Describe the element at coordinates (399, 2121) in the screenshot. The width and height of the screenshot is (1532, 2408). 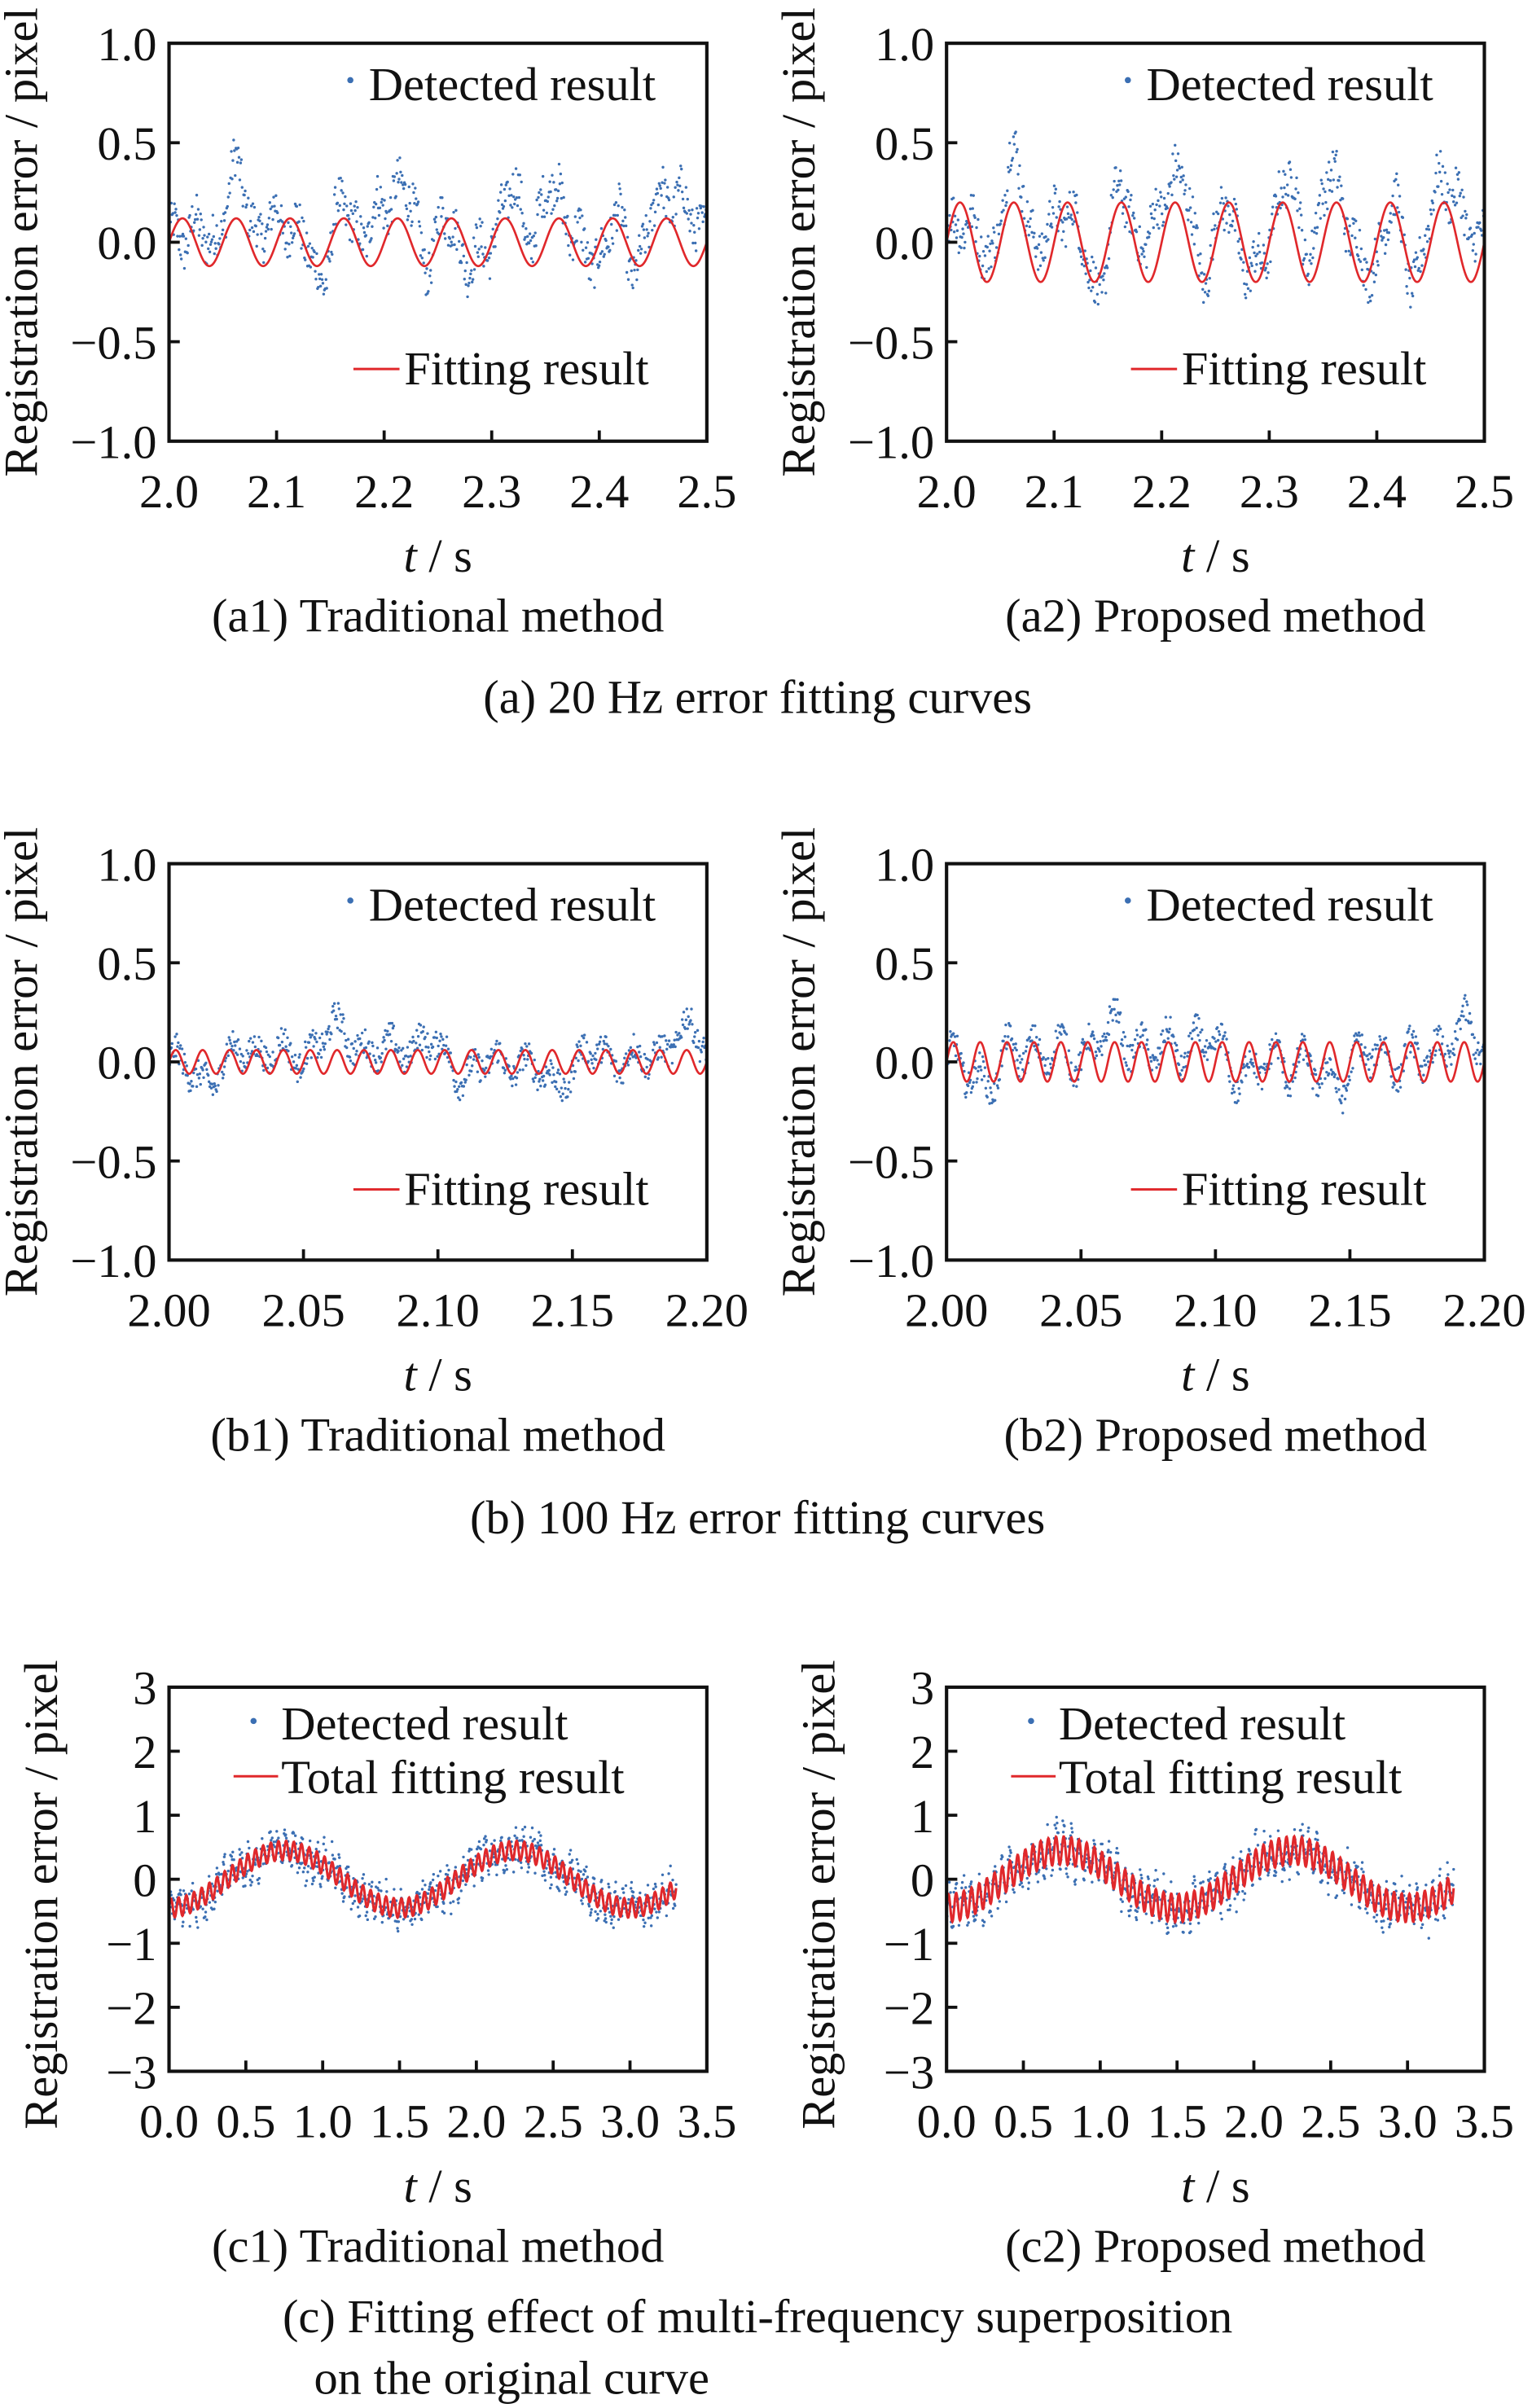
I see `x-tick-label: 1.5` at that location.